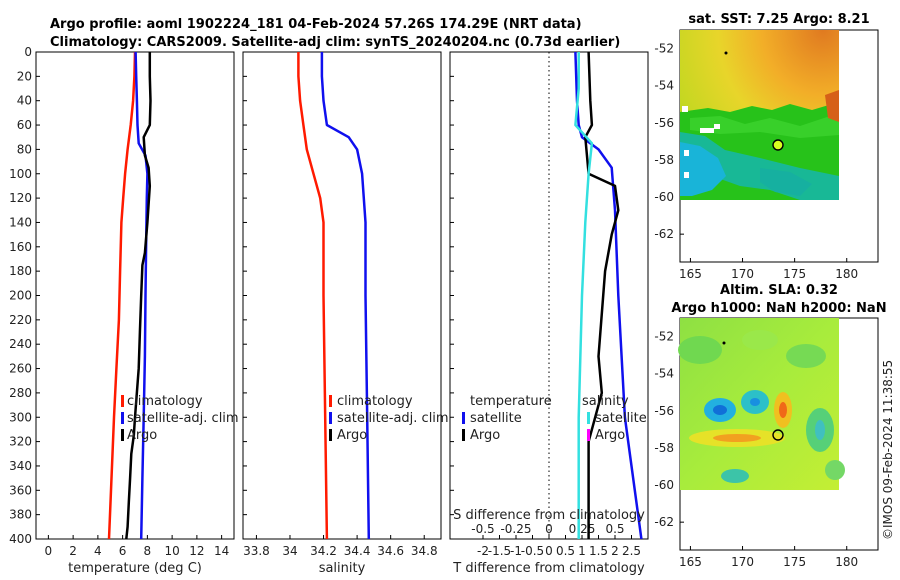 The width and height of the screenshot is (900, 580). What do you see at coordinates (463, 418) in the screenshot?
I see `legend-swatch-t-satellite` at bounding box center [463, 418].